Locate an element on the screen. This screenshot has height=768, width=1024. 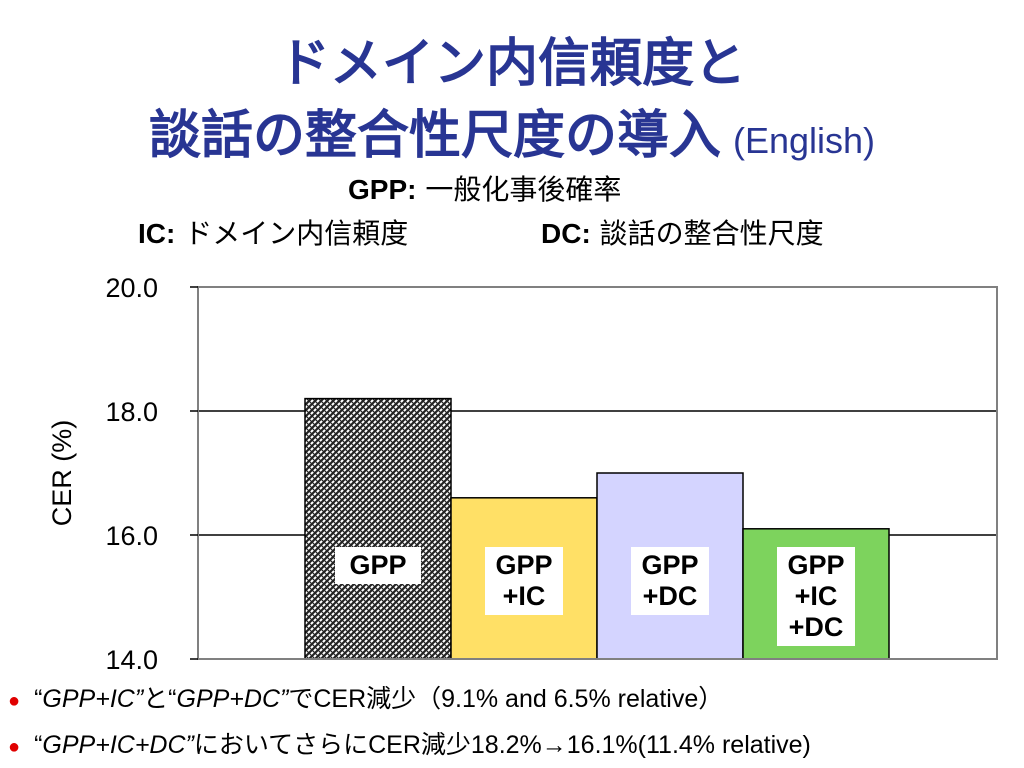
def-ic-text: ドメイン内信頼度 is located at coordinates (296, 233).